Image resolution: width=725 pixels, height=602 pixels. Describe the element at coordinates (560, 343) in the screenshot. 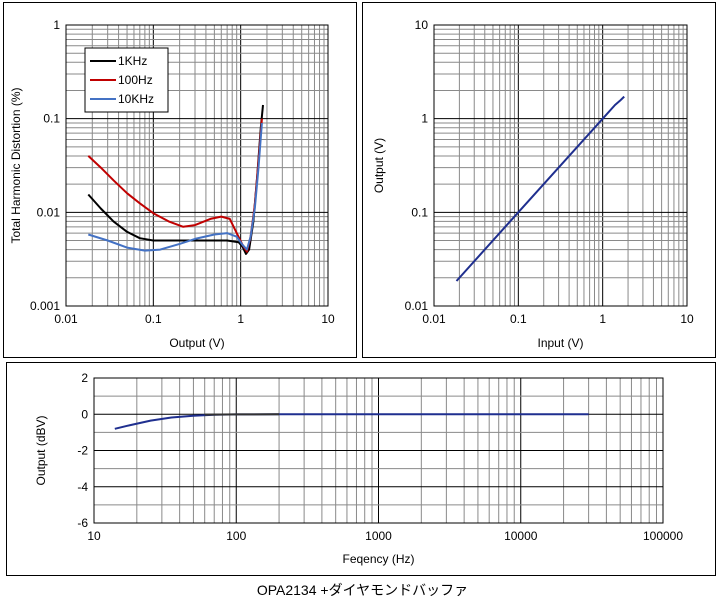

I see `x-axis-label: Input (V)` at that location.